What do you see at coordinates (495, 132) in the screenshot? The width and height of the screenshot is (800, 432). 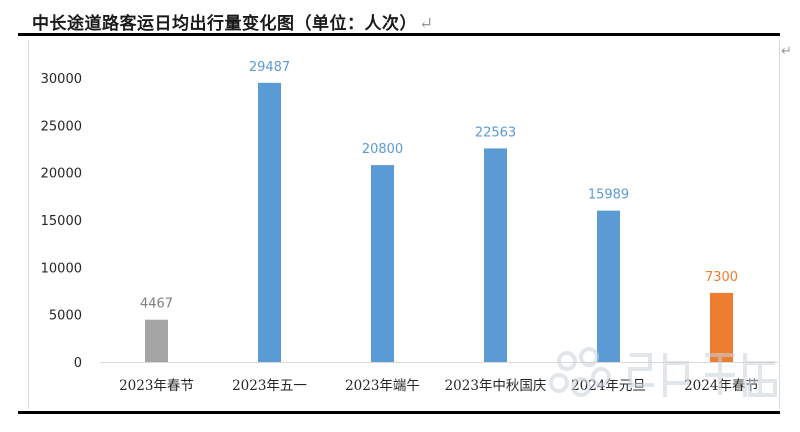 I see `data-label: 22563` at bounding box center [495, 132].